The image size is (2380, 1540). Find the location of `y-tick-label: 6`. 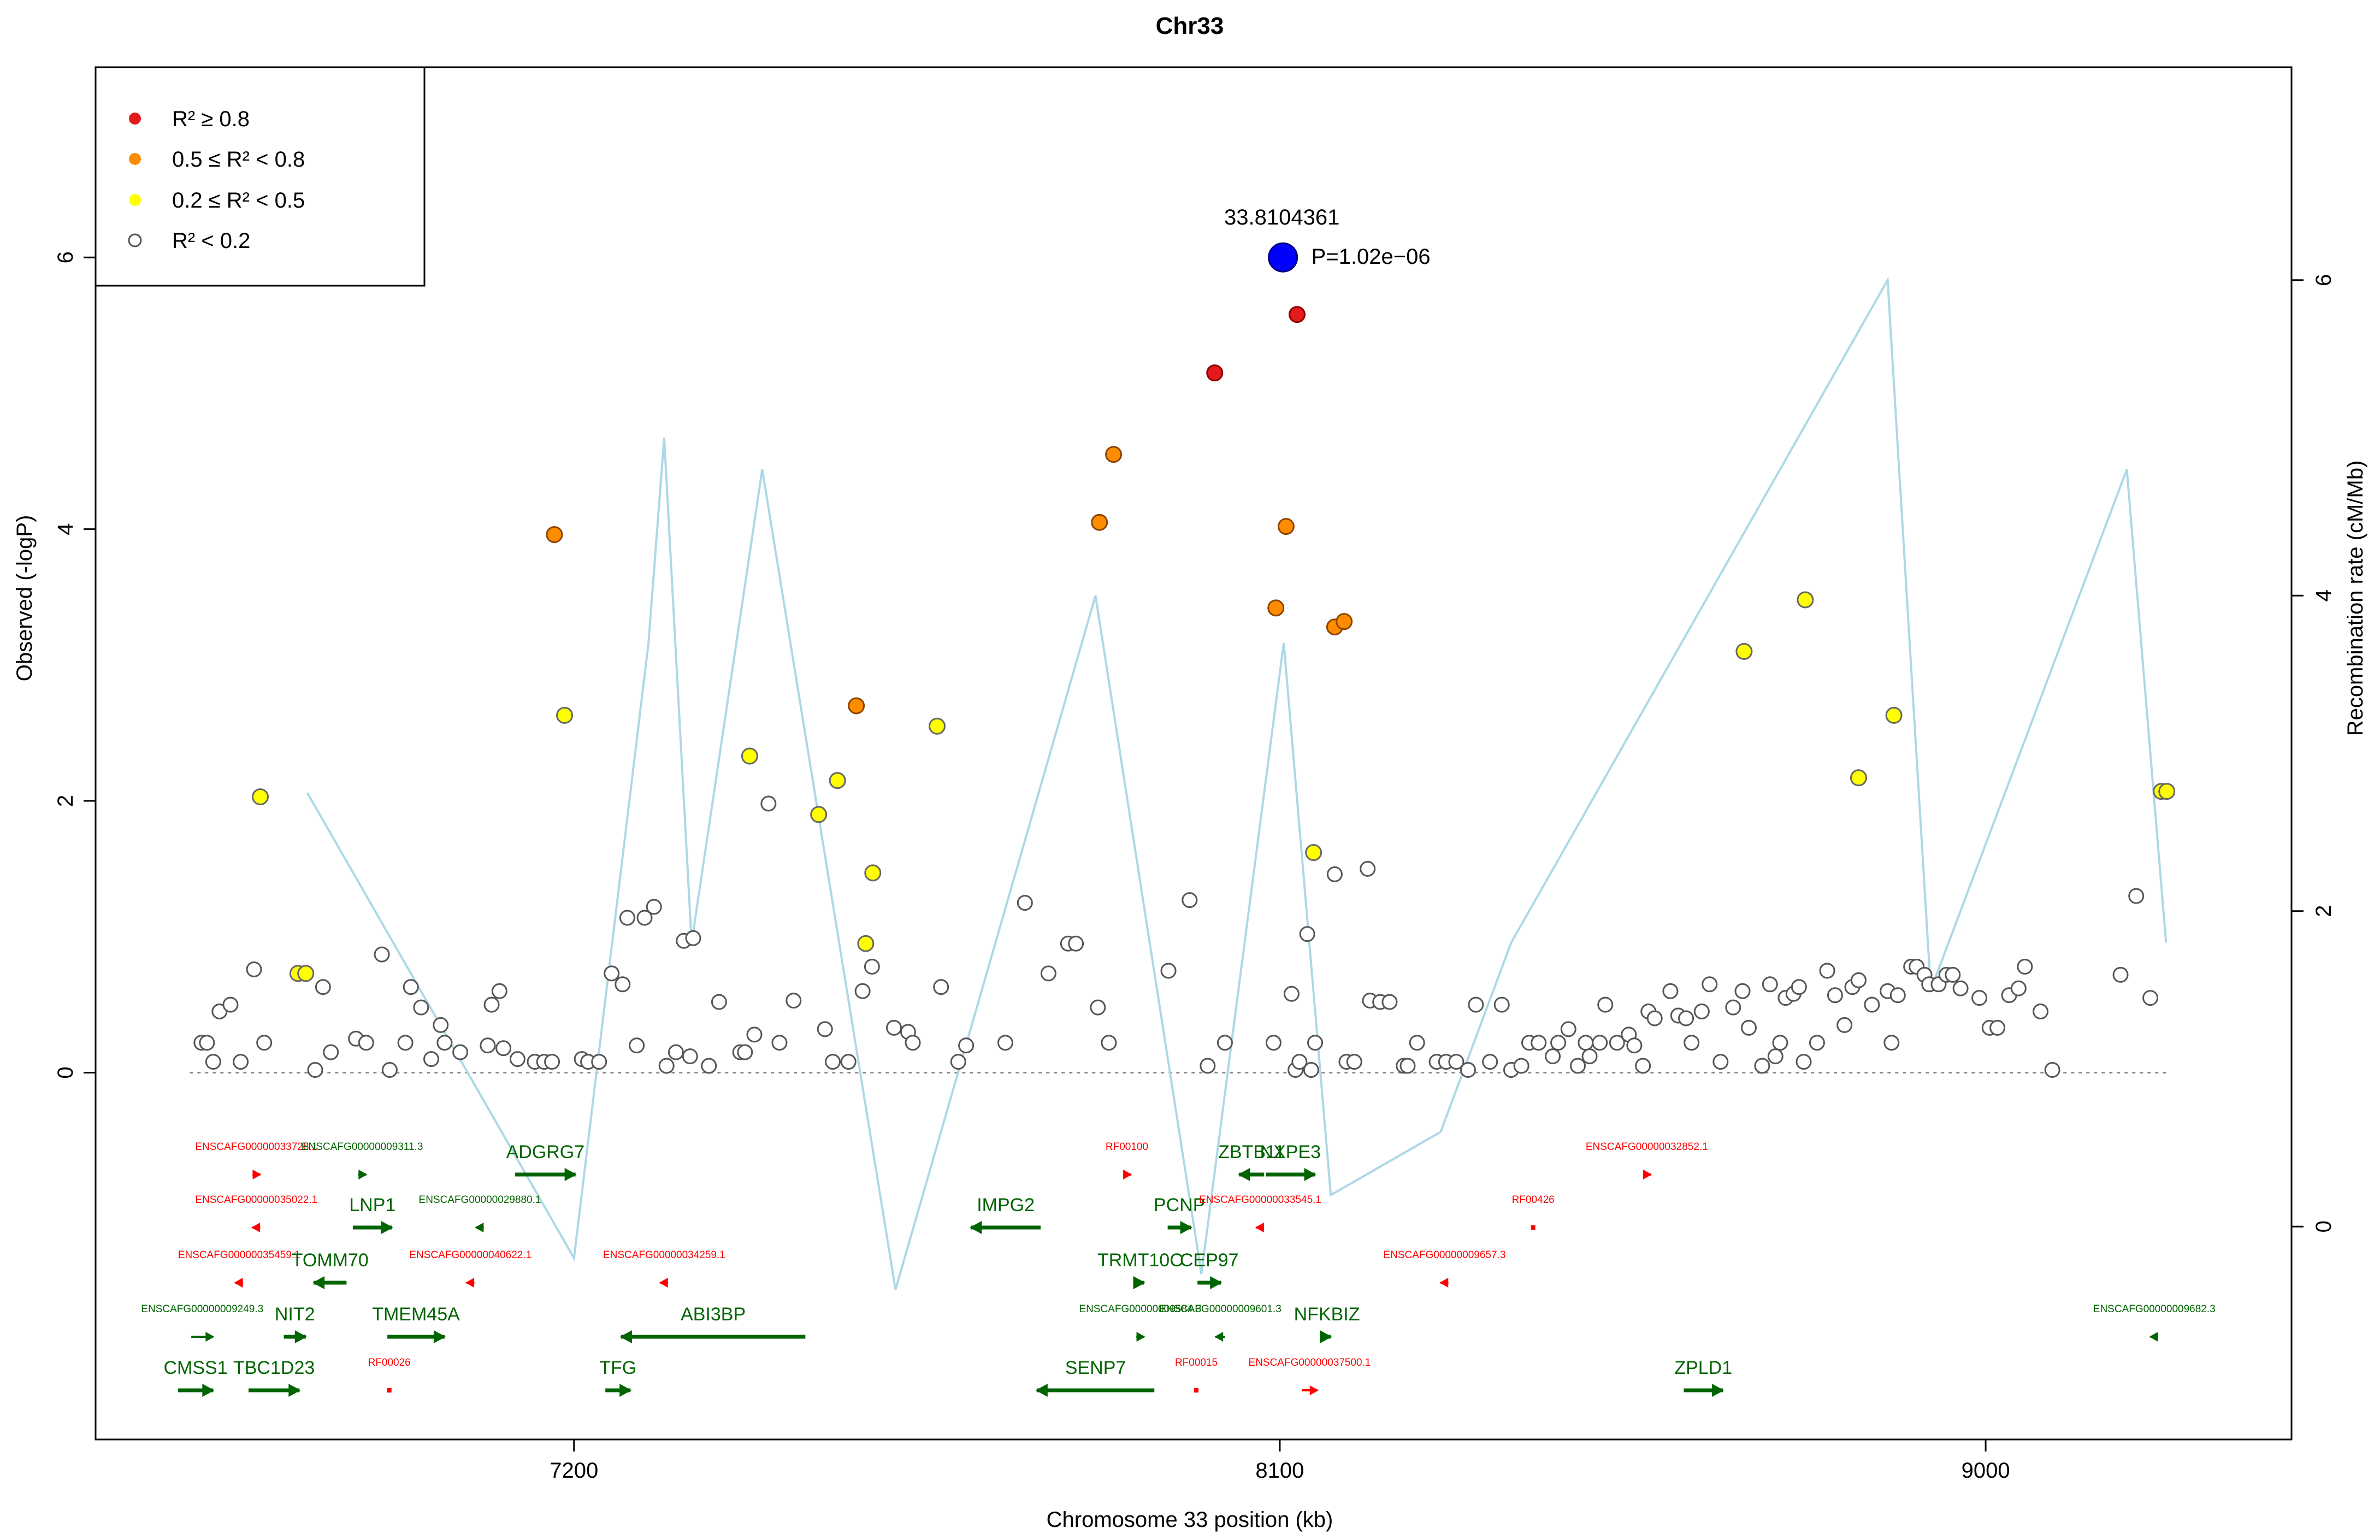

y-tick-label: 6 is located at coordinates (66, 257).